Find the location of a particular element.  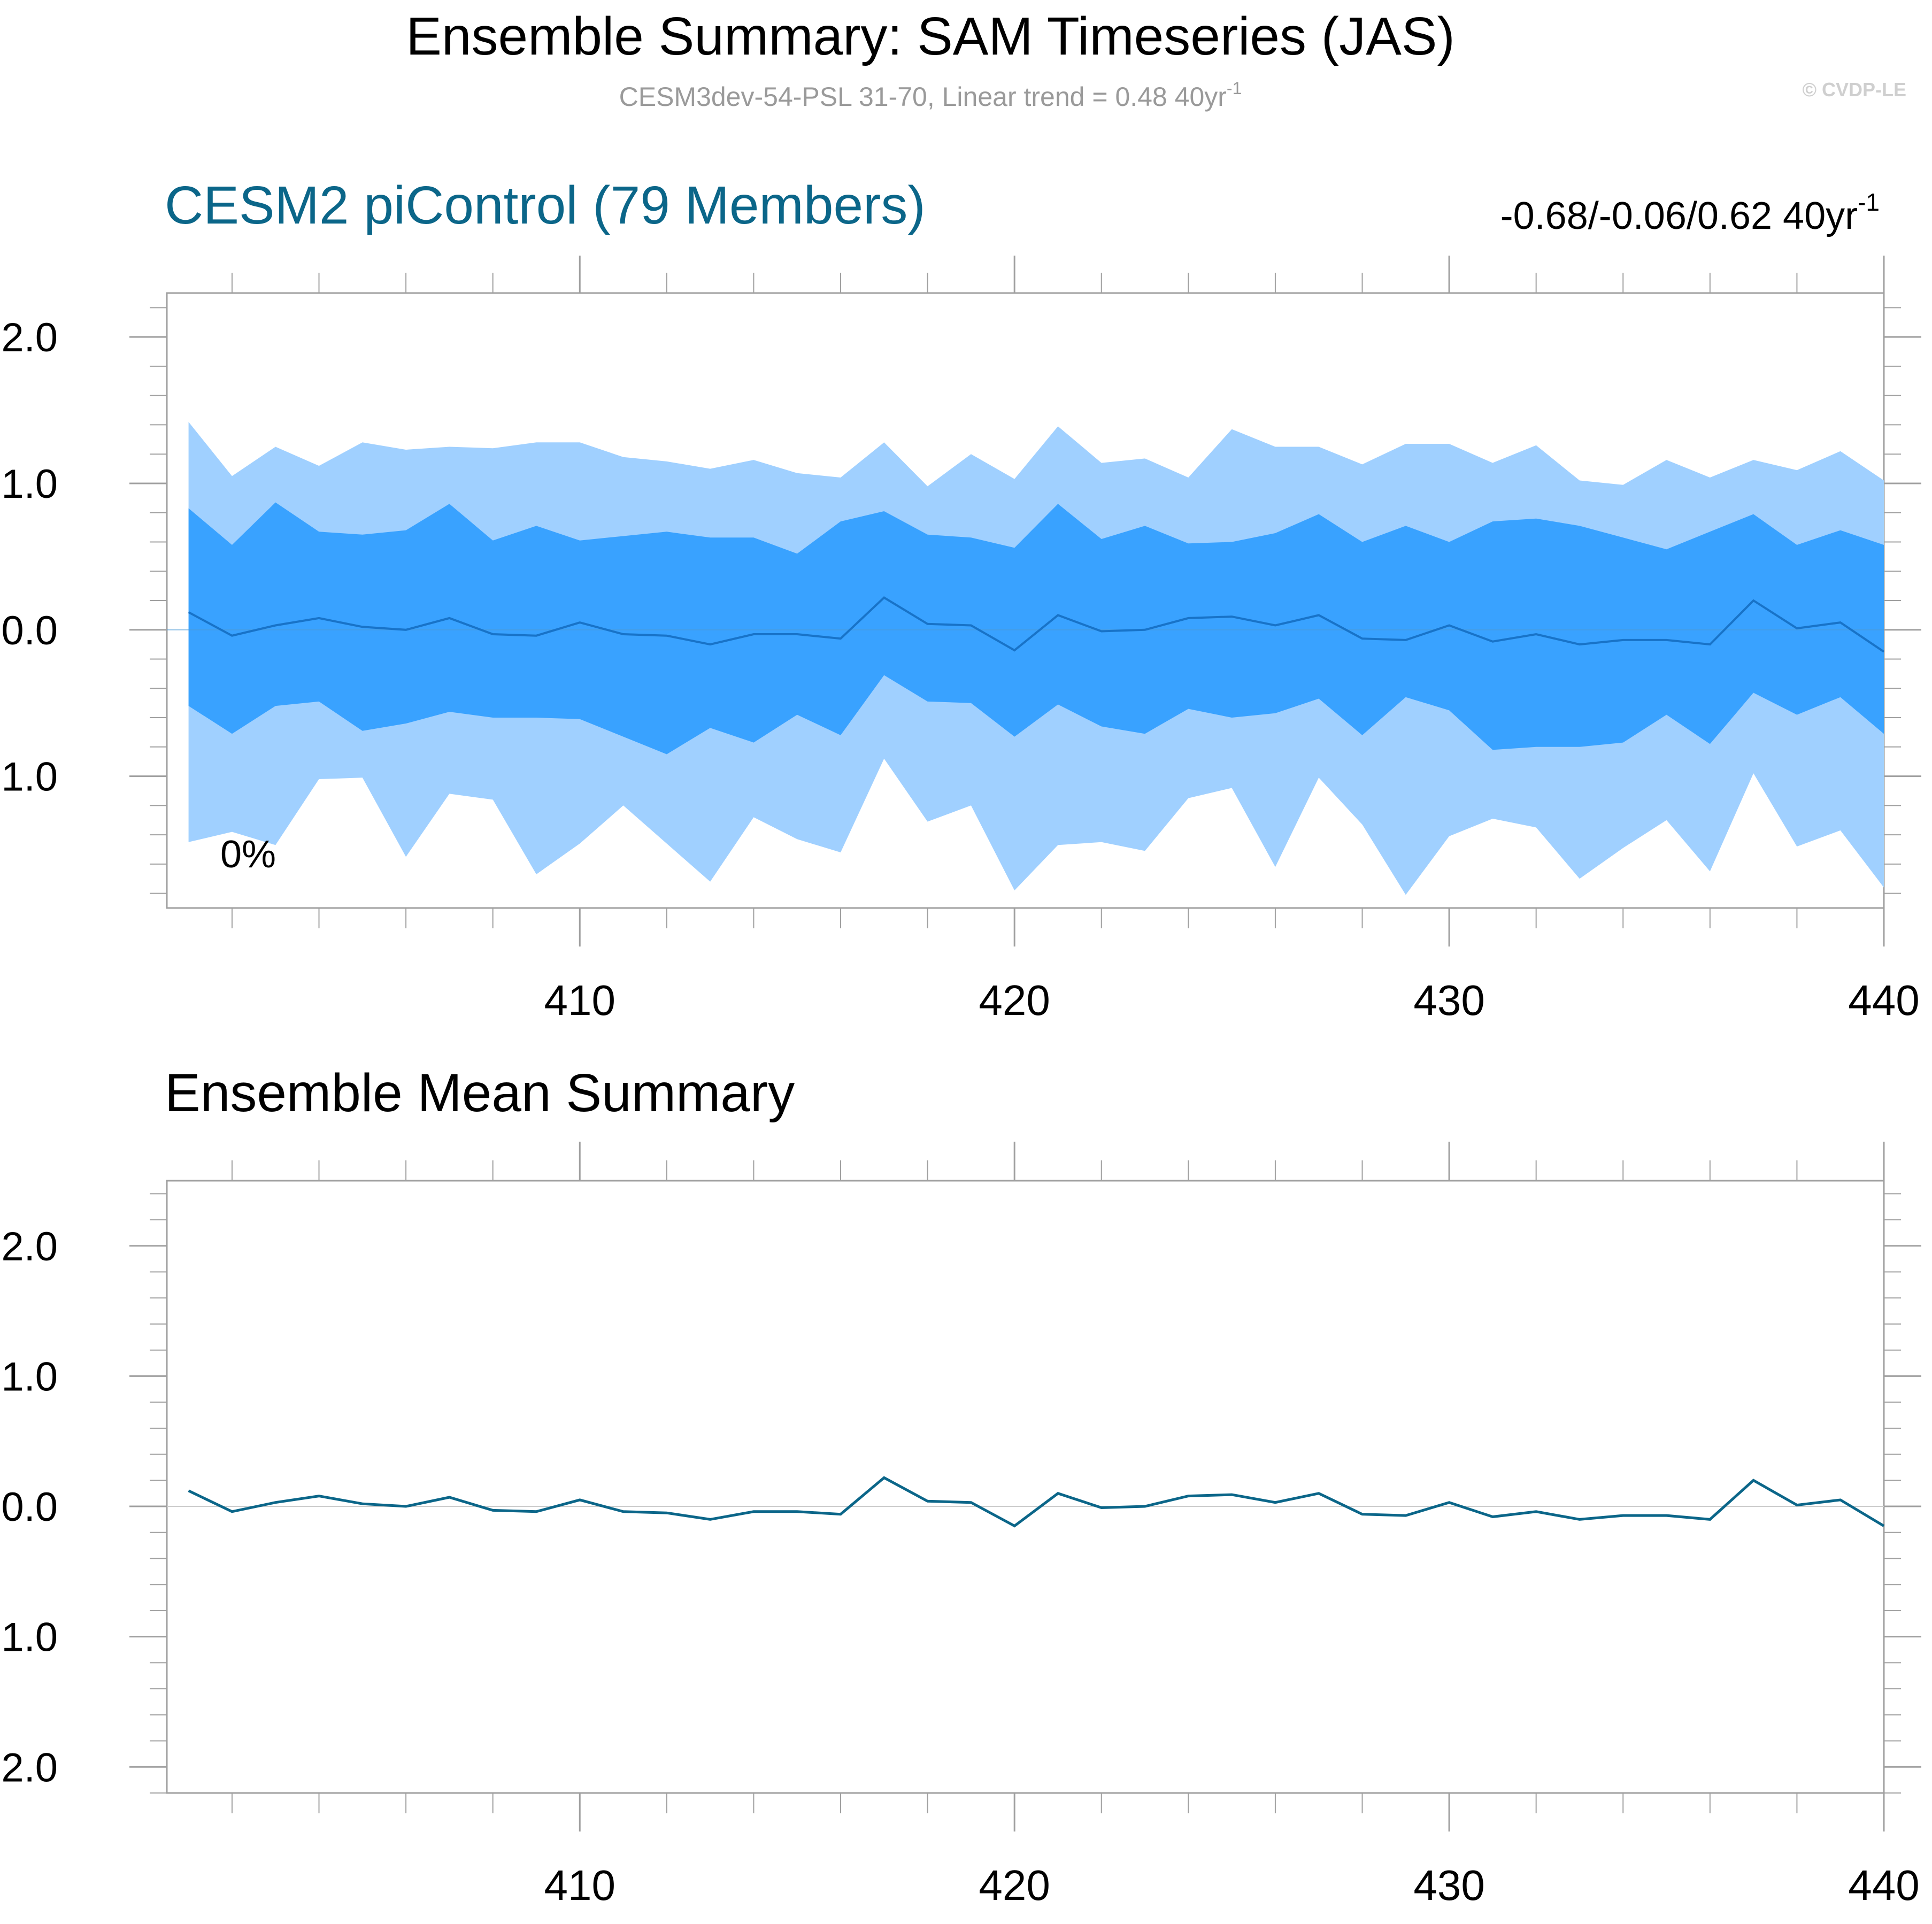

watermark: © CVDP-LE is located at coordinates (1854, 90).